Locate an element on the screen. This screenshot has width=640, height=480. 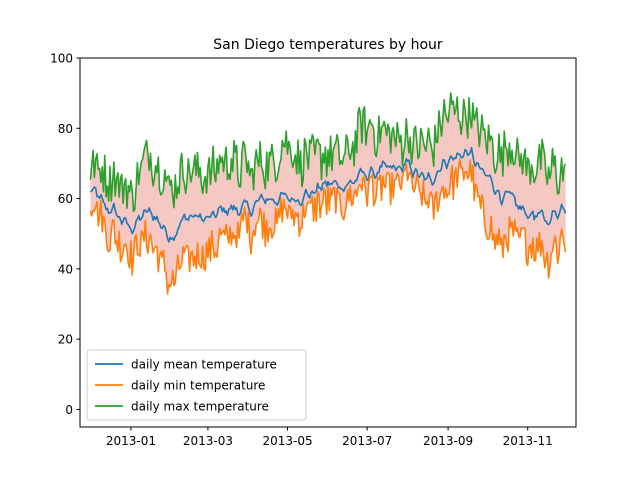
y-tick-label: 40 is located at coordinates (65, 269).